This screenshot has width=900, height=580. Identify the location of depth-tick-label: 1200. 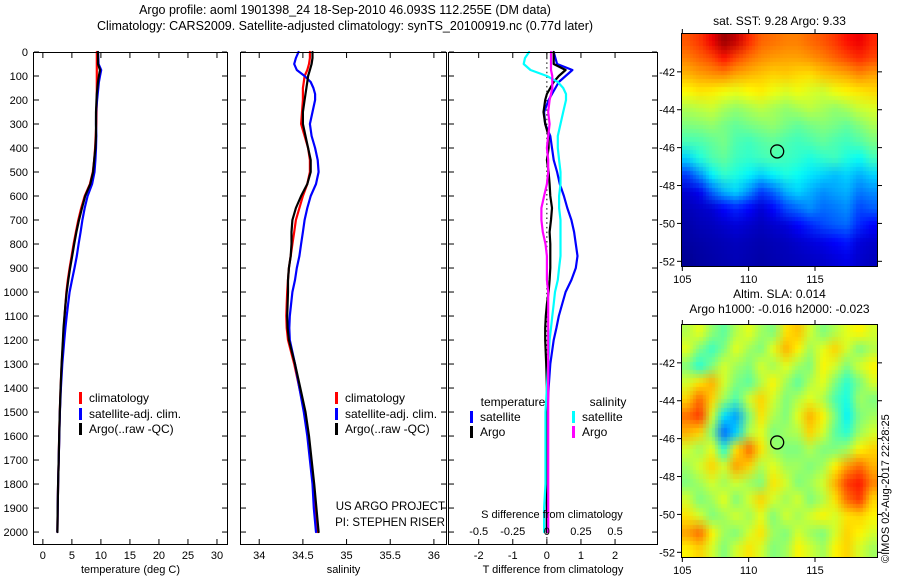
(16, 341).